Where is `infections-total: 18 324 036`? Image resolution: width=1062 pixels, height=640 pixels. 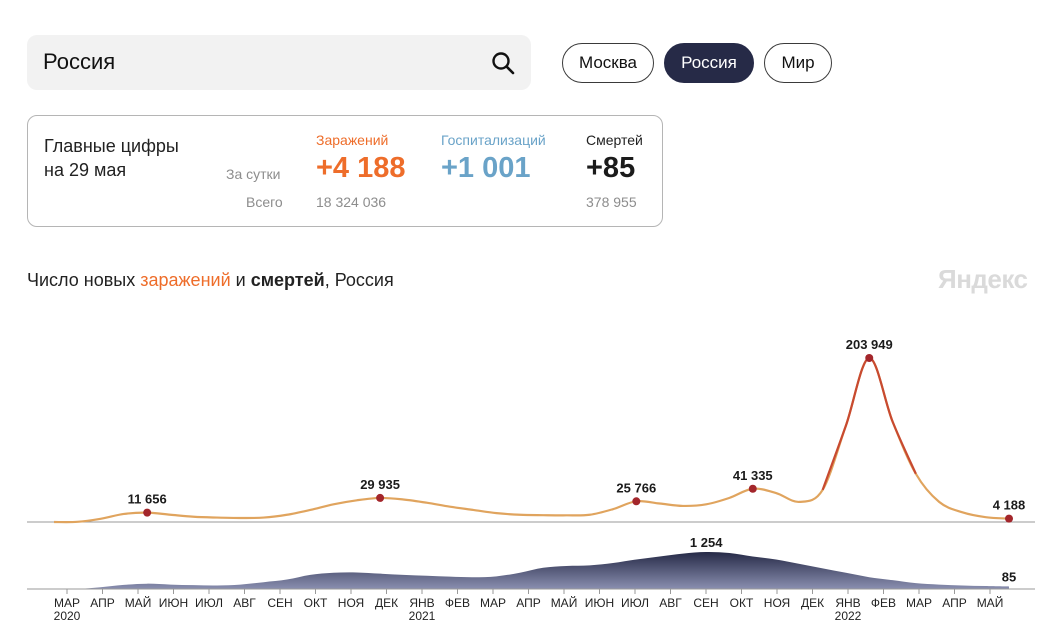 infections-total: 18 324 036 is located at coordinates (351, 202).